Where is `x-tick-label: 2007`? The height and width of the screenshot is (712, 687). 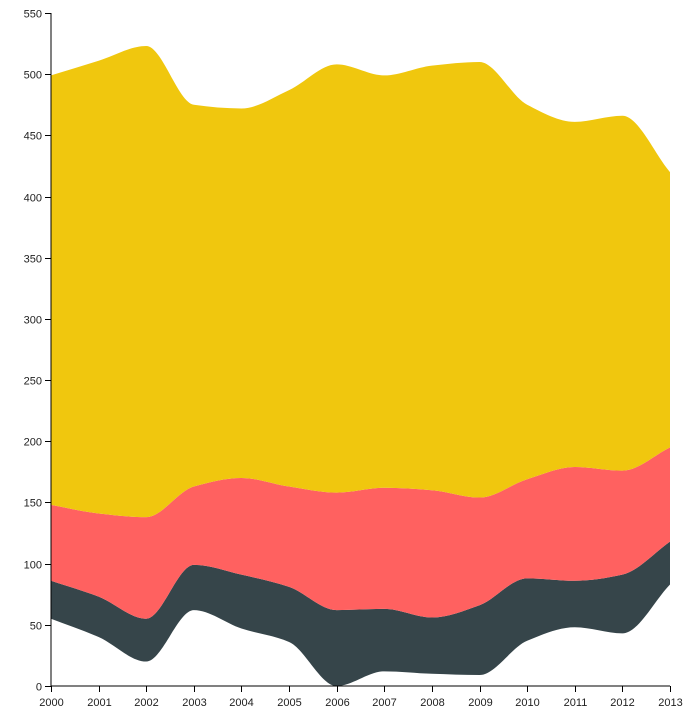
x-tick-label: 2007 is located at coordinates (384, 703).